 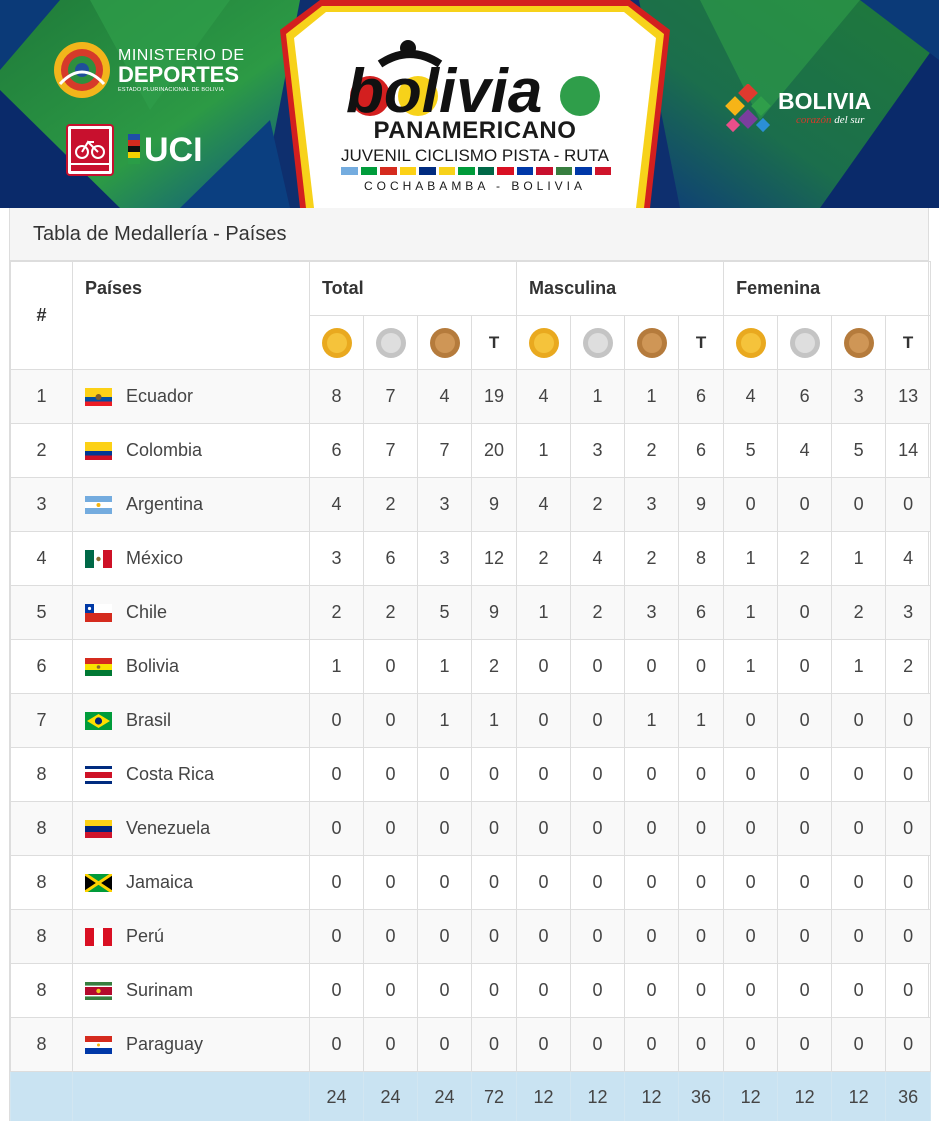 What do you see at coordinates (164, 450) in the screenshot?
I see `country-name: Colombia` at bounding box center [164, 450].